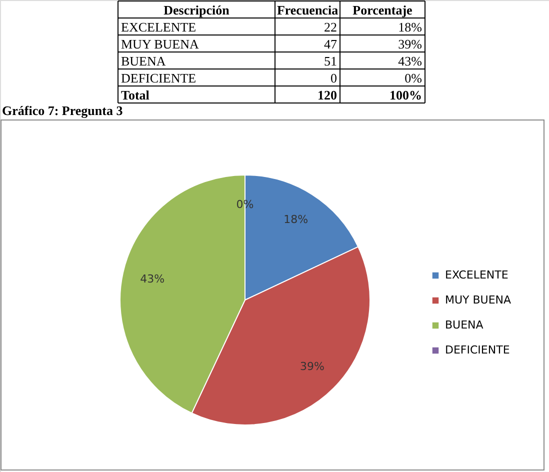 This screenshot has height=472, width=549. What do you see at coordinates (477, 350) in the screenshot?
I see `legend-label: DEFICIENTE` at bounding box center [477, 350].